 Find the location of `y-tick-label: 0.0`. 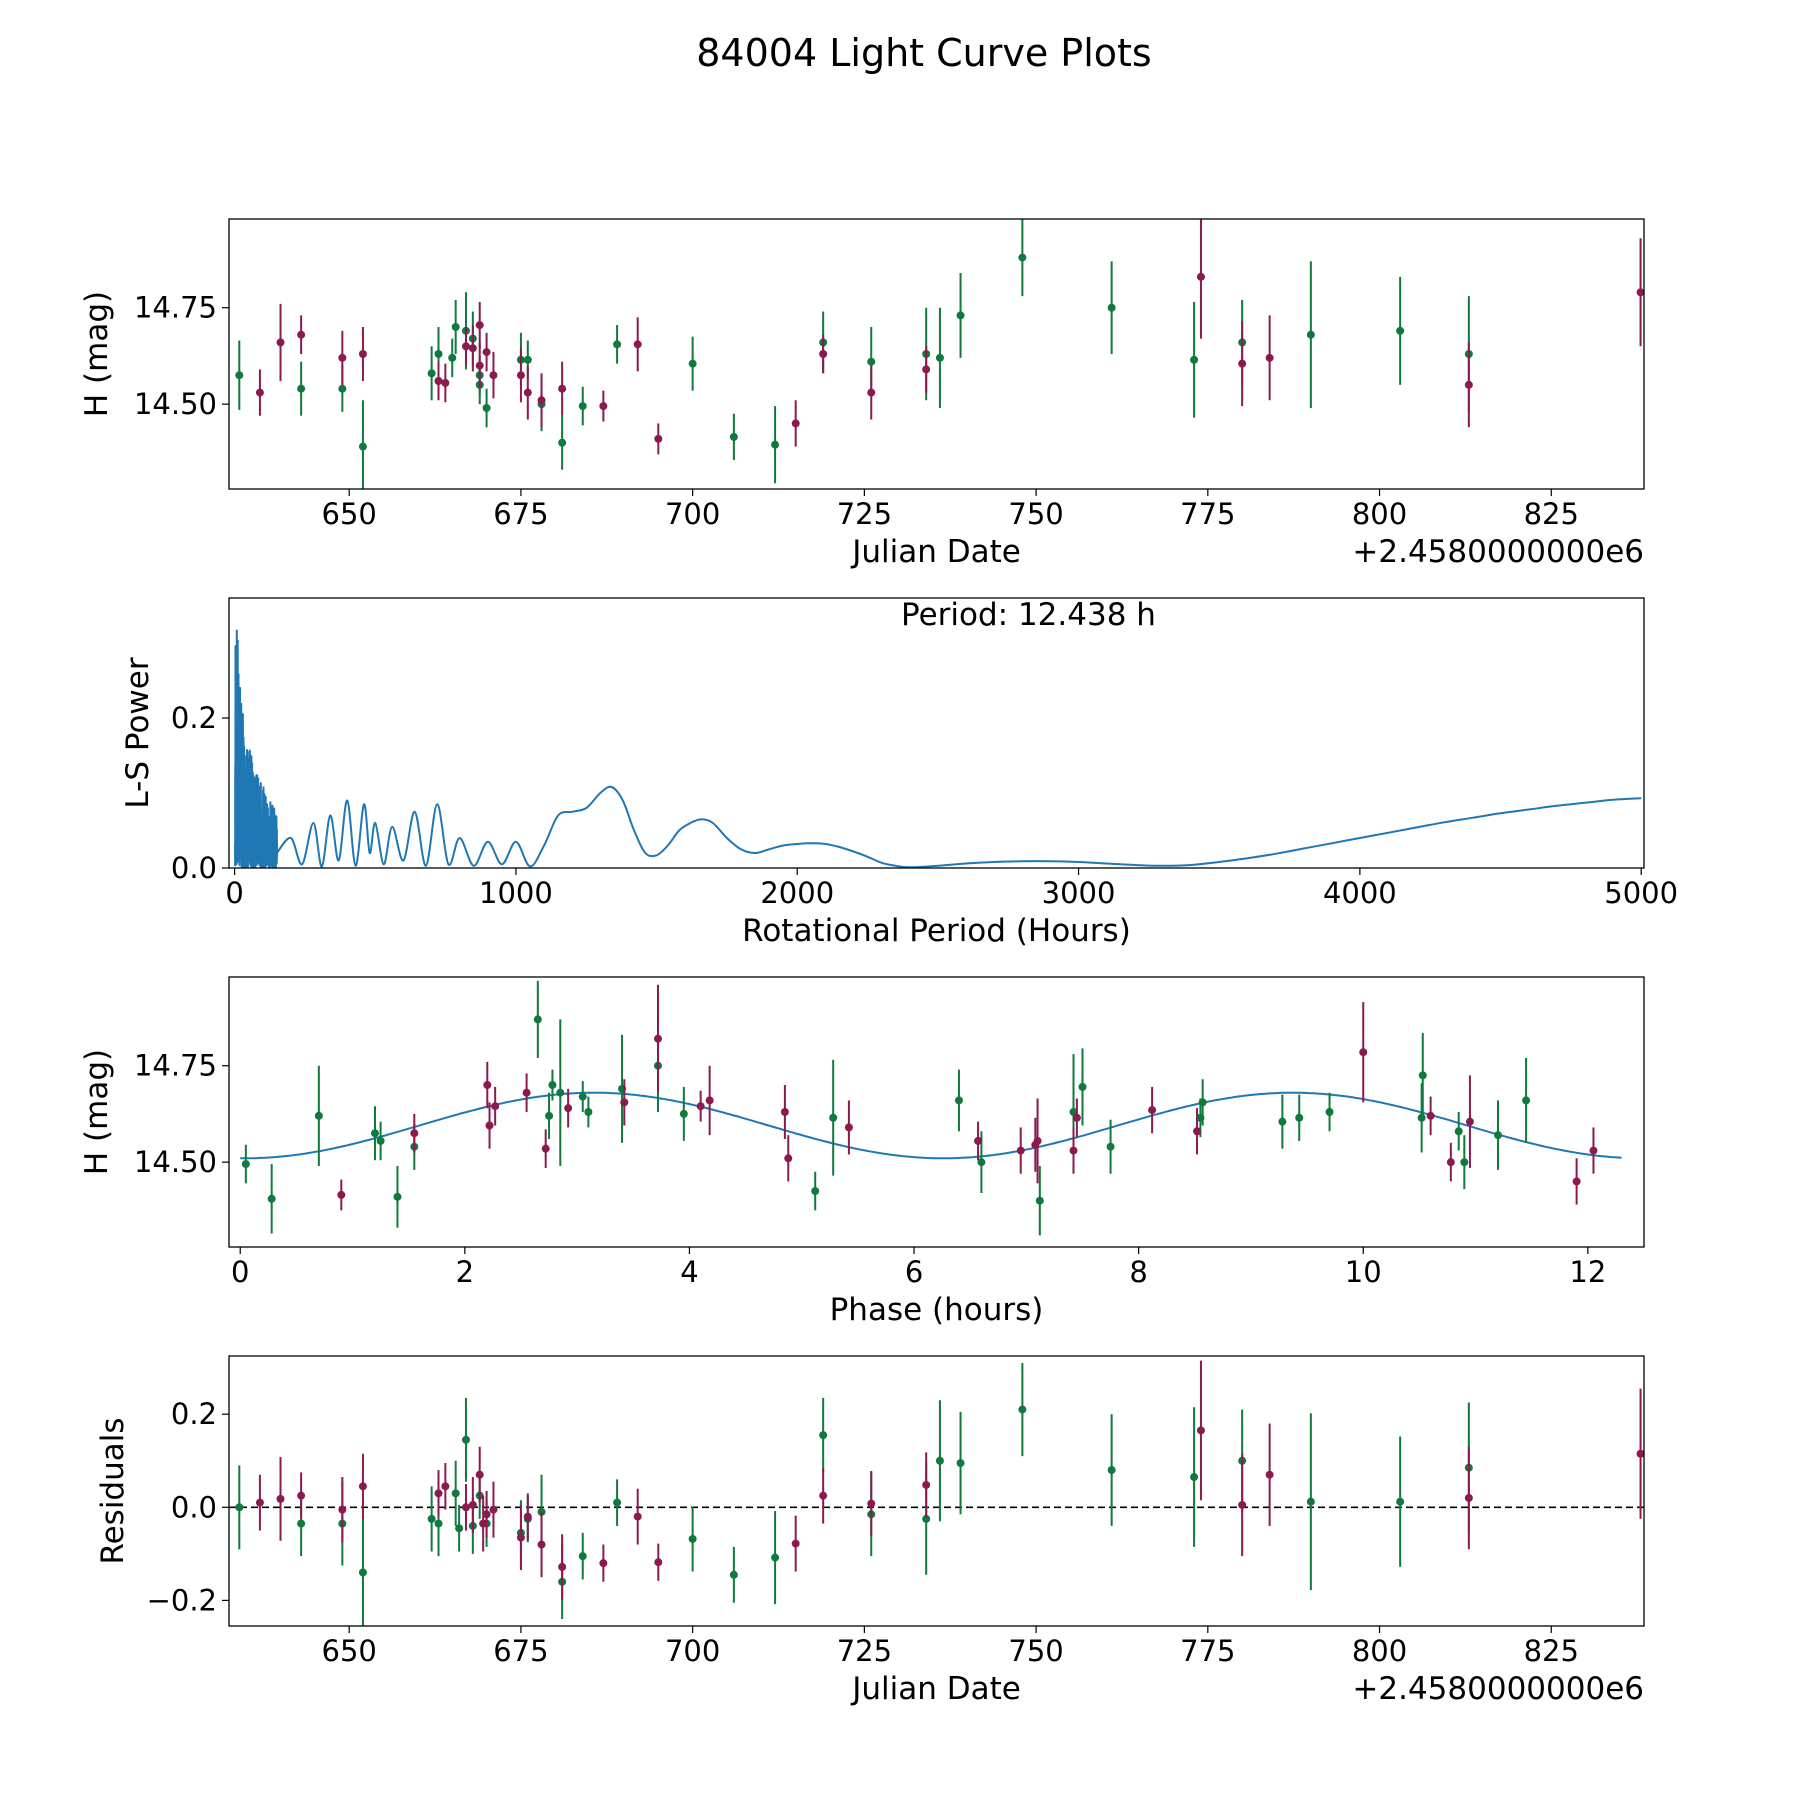

y-tick-label: 0.0 is located at coordinates (194, 868).